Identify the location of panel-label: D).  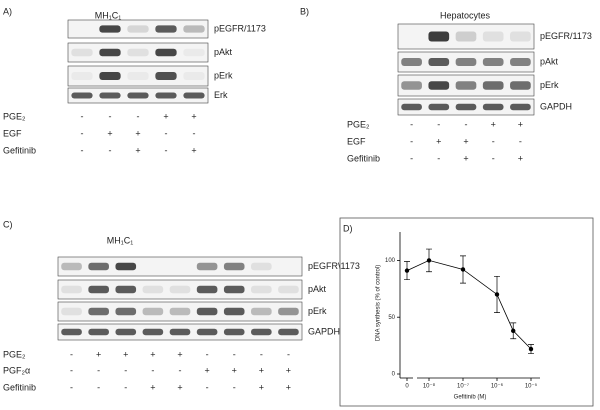
(348, 228).